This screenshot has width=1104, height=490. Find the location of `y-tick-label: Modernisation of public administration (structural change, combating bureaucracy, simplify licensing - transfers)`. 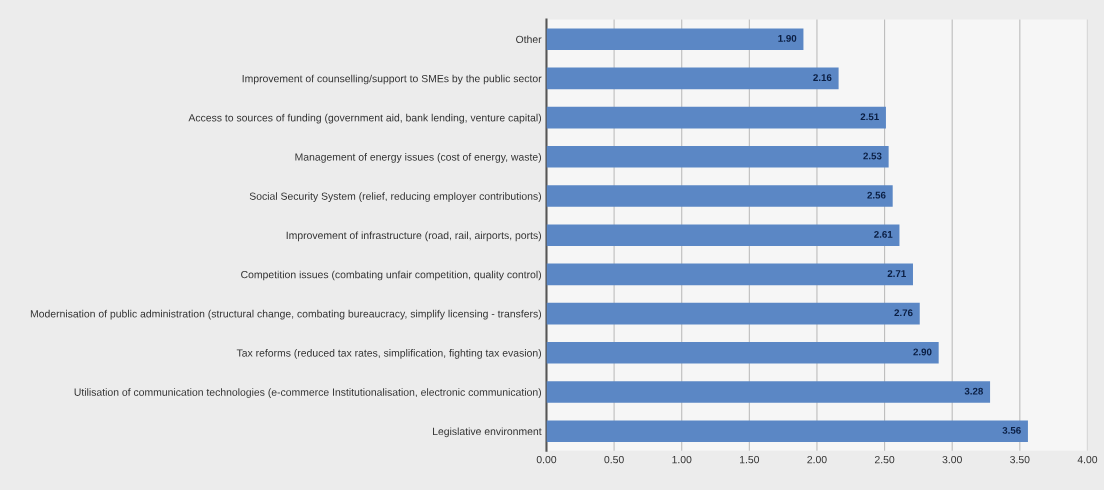

y-tick-label: Modernisation of public administration (structural change, combating bureaucracy, simplify licensing - transfers) is located at coordinates (286, 314).